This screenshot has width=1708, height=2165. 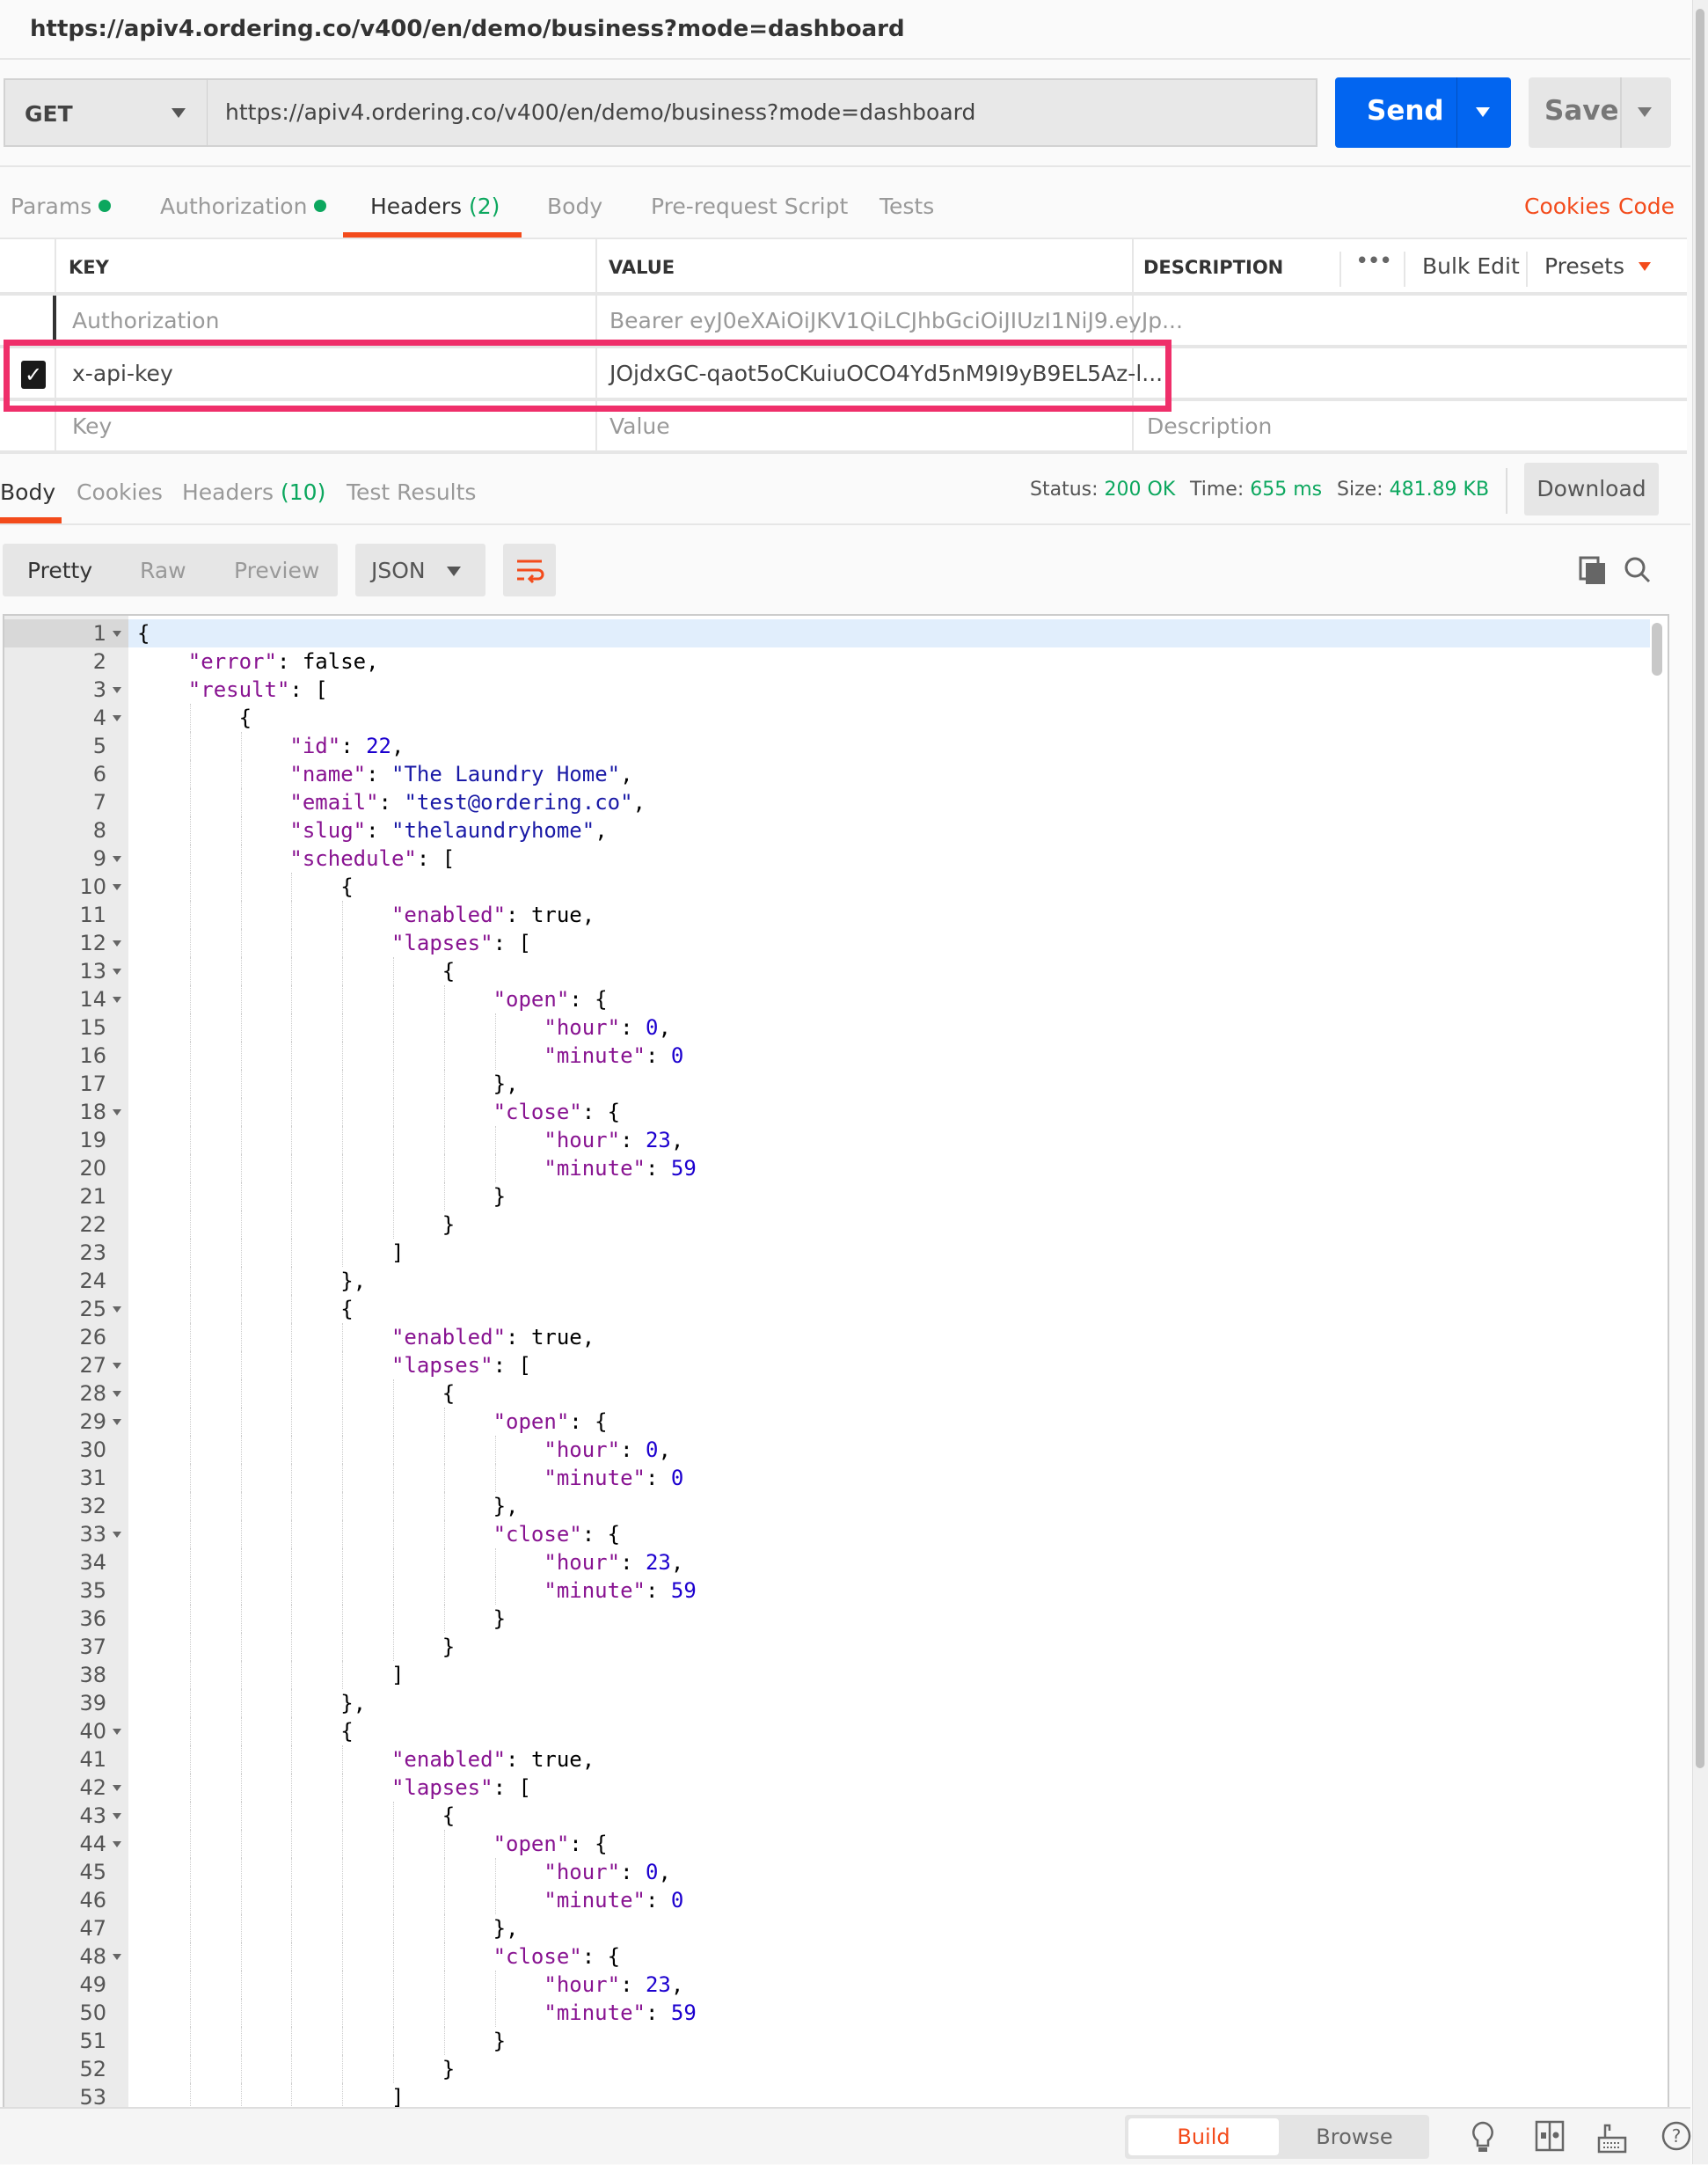 What do you see at coordinates (1676, 2137) in the screenshot?
I see `help-icon: ?` at bounding box center [1676, 2137].